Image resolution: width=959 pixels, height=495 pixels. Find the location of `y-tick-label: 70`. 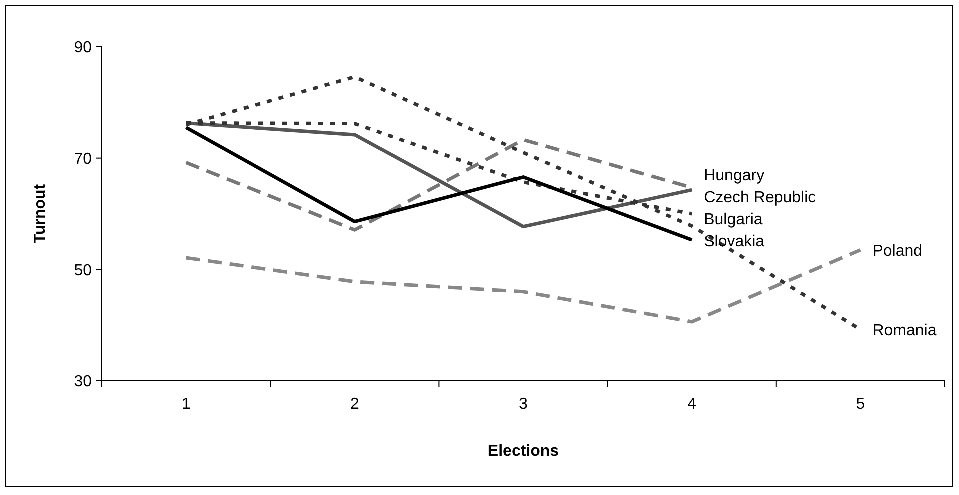

y-tick-label: 70 is located at coordinates (83, 159).